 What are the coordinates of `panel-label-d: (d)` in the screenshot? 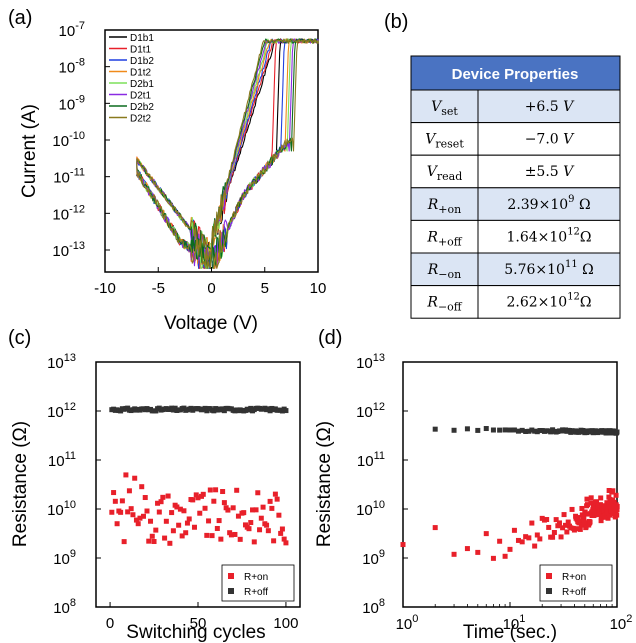 It's located at (330, 338).